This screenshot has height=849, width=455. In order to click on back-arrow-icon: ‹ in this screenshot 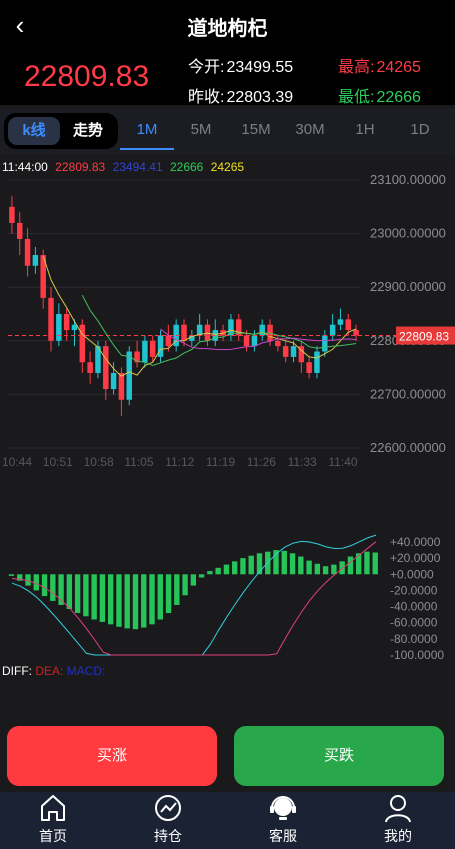, I will do `click(20, 25)`.